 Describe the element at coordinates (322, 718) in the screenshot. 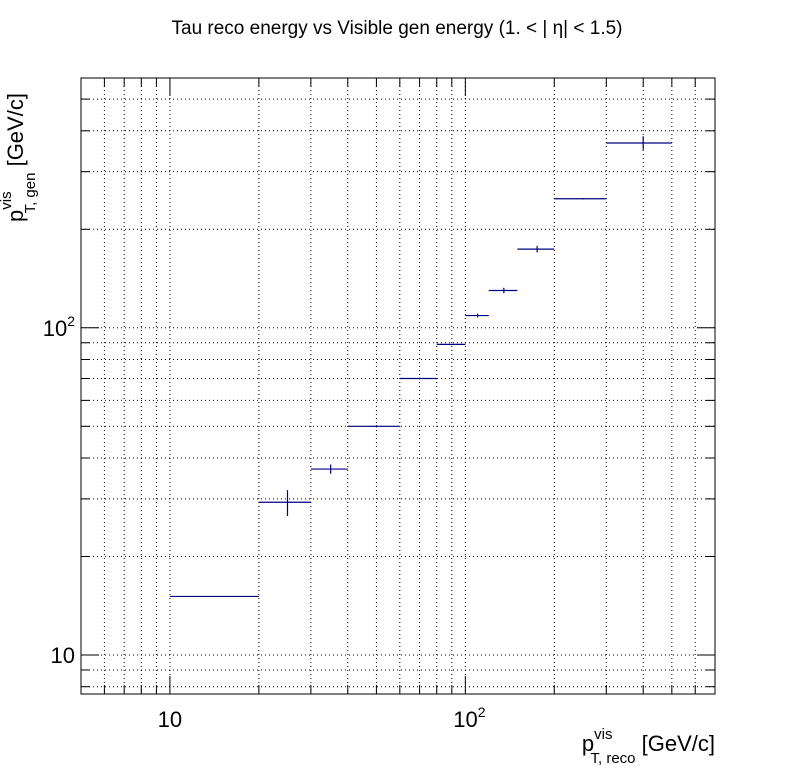

I see `x-tick-labels: 10 102` at that location.